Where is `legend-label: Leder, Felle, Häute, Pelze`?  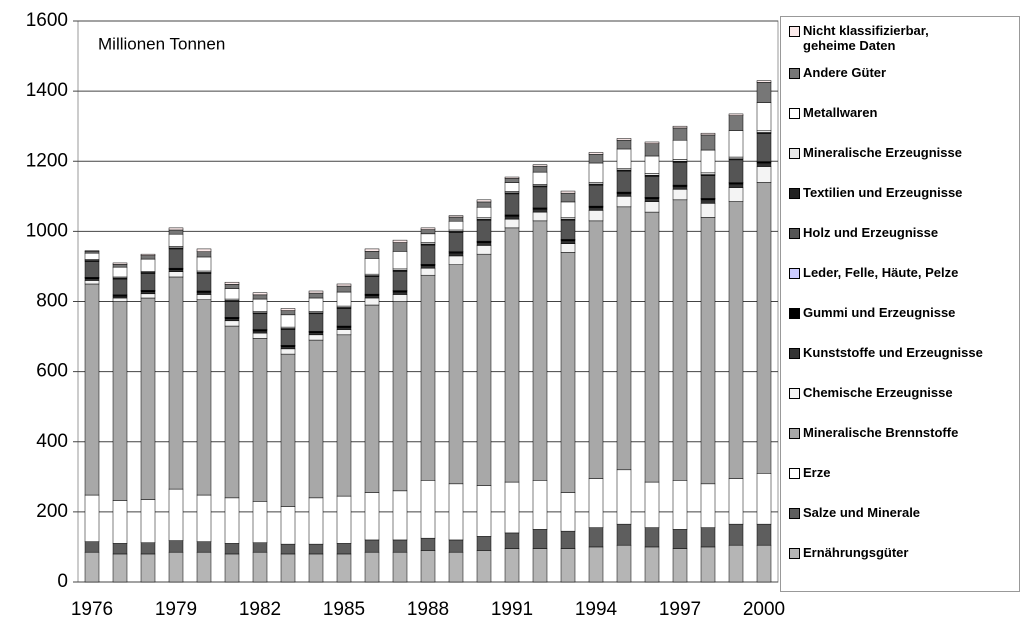
legend-label: Leder, Felle, Häute, Pelze is located at coordinates (881, 272).